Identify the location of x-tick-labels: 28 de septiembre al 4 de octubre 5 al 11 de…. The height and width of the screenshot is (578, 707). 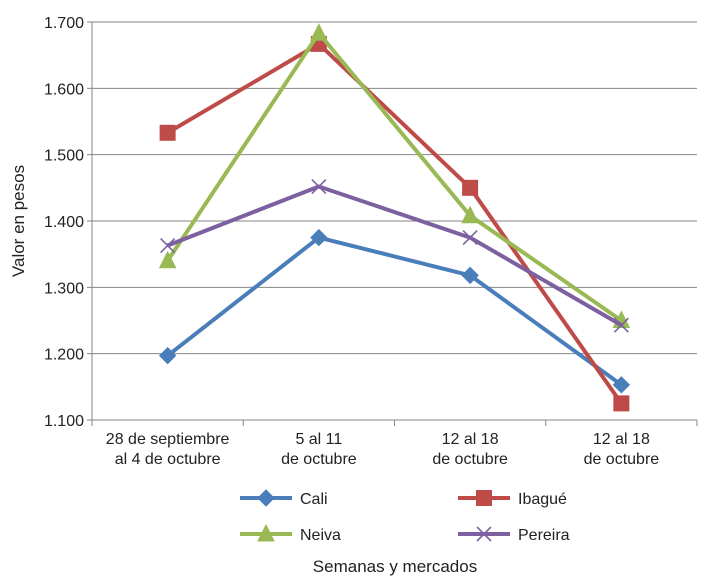
(382, 449).